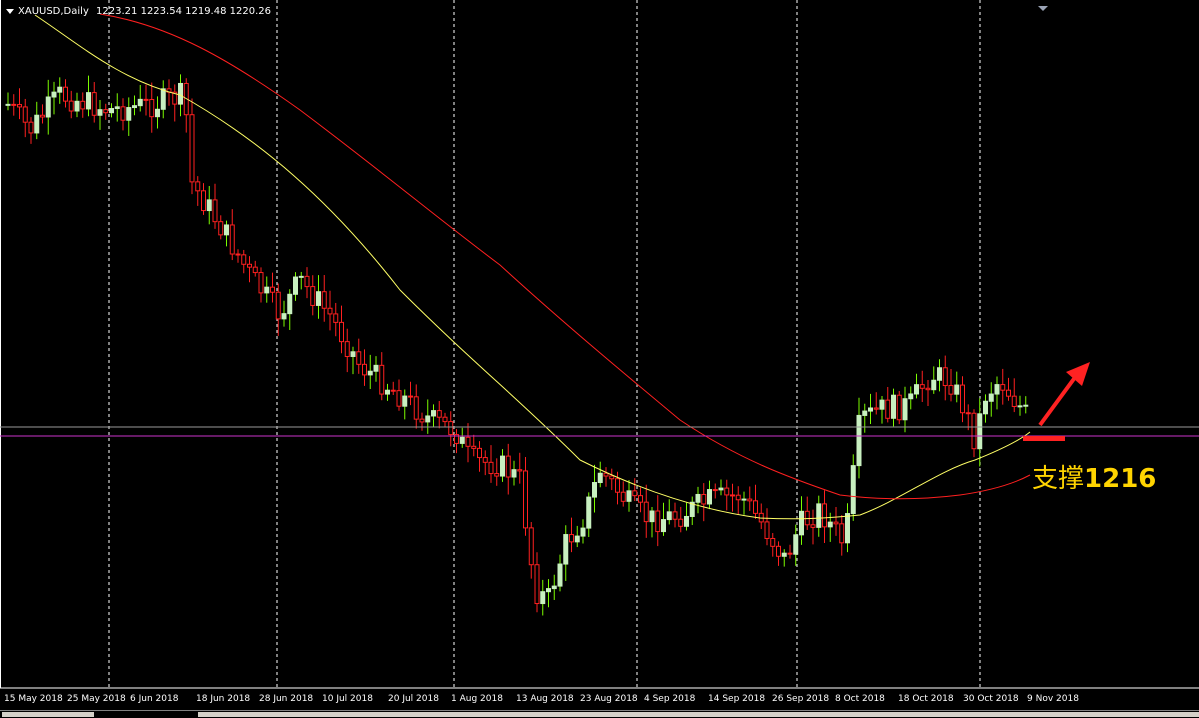 The width and height of the screenshot is (1199, 718). What do you see at coordinates (347, 699) in the screenshot?
I see `date-label: 10 Jul 2018` at bounding box center [347, 699].